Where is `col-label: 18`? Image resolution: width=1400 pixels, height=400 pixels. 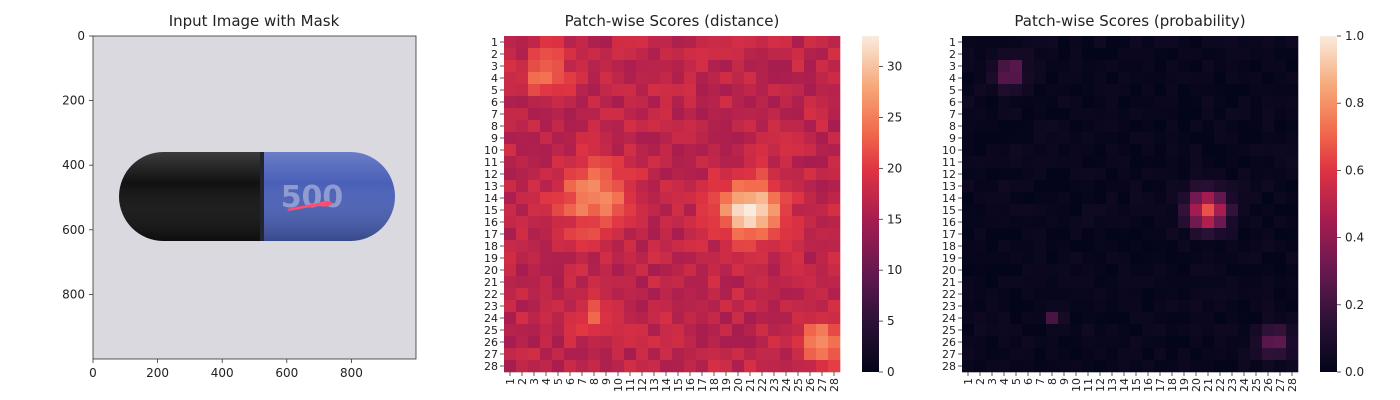
col-label: 18 is located at coordinates (1172, 385).